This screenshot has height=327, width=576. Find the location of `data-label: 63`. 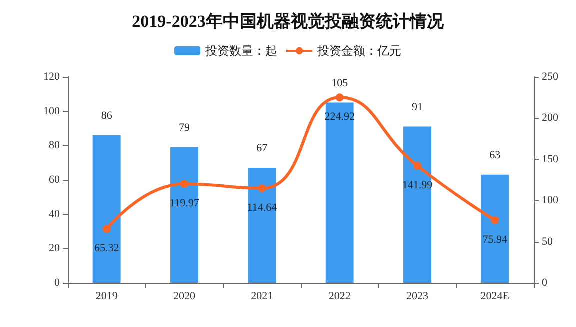

data-label: 63 is located at coordinates (496, 155).